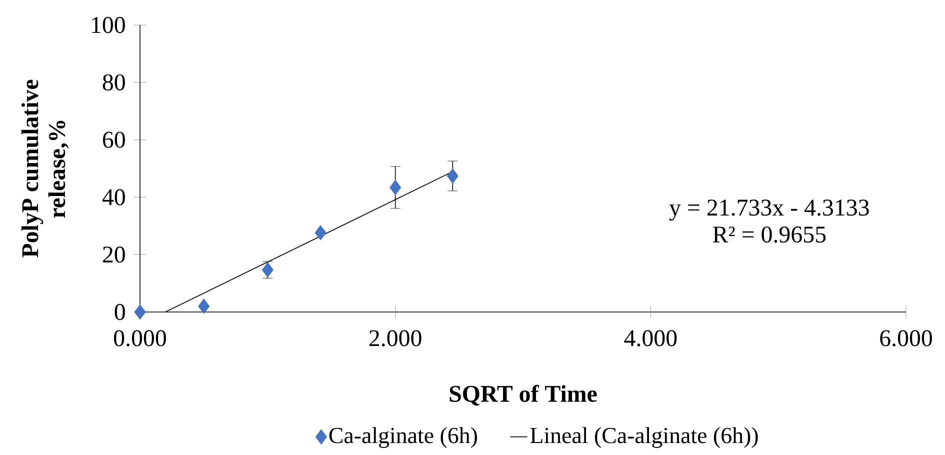 The height and width of the screenshot is (455, 945). Describe the element at coordinates (113, 254) in the screenshot. I see `y-tick-label: 20` at that location.